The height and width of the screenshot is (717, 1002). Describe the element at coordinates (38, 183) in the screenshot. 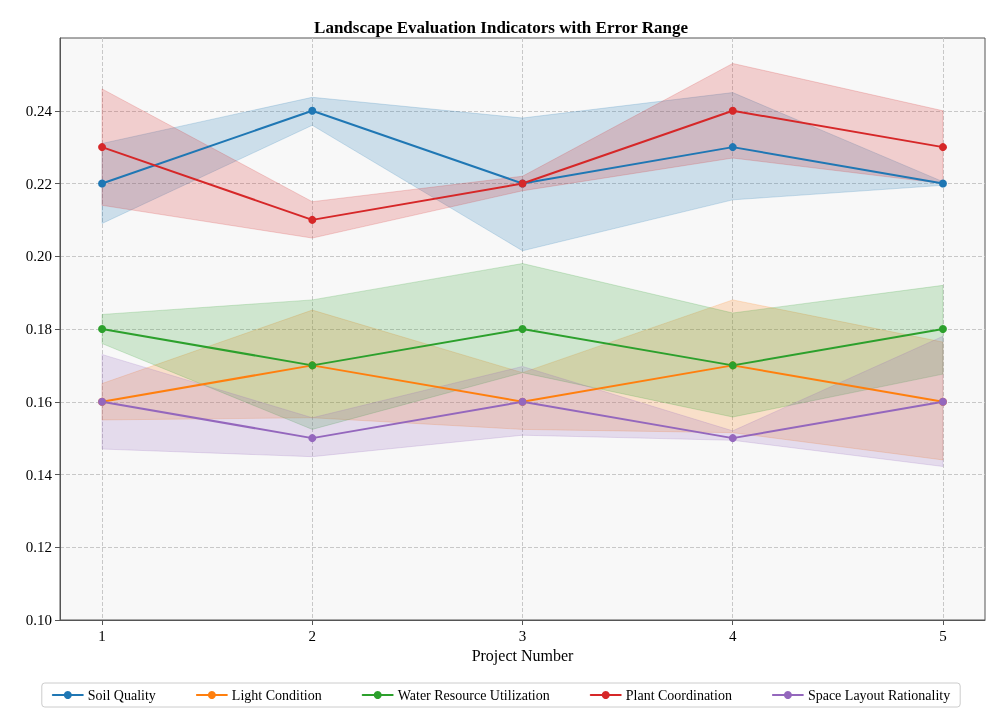

I see `y-tick-label: 0.22` at that location.